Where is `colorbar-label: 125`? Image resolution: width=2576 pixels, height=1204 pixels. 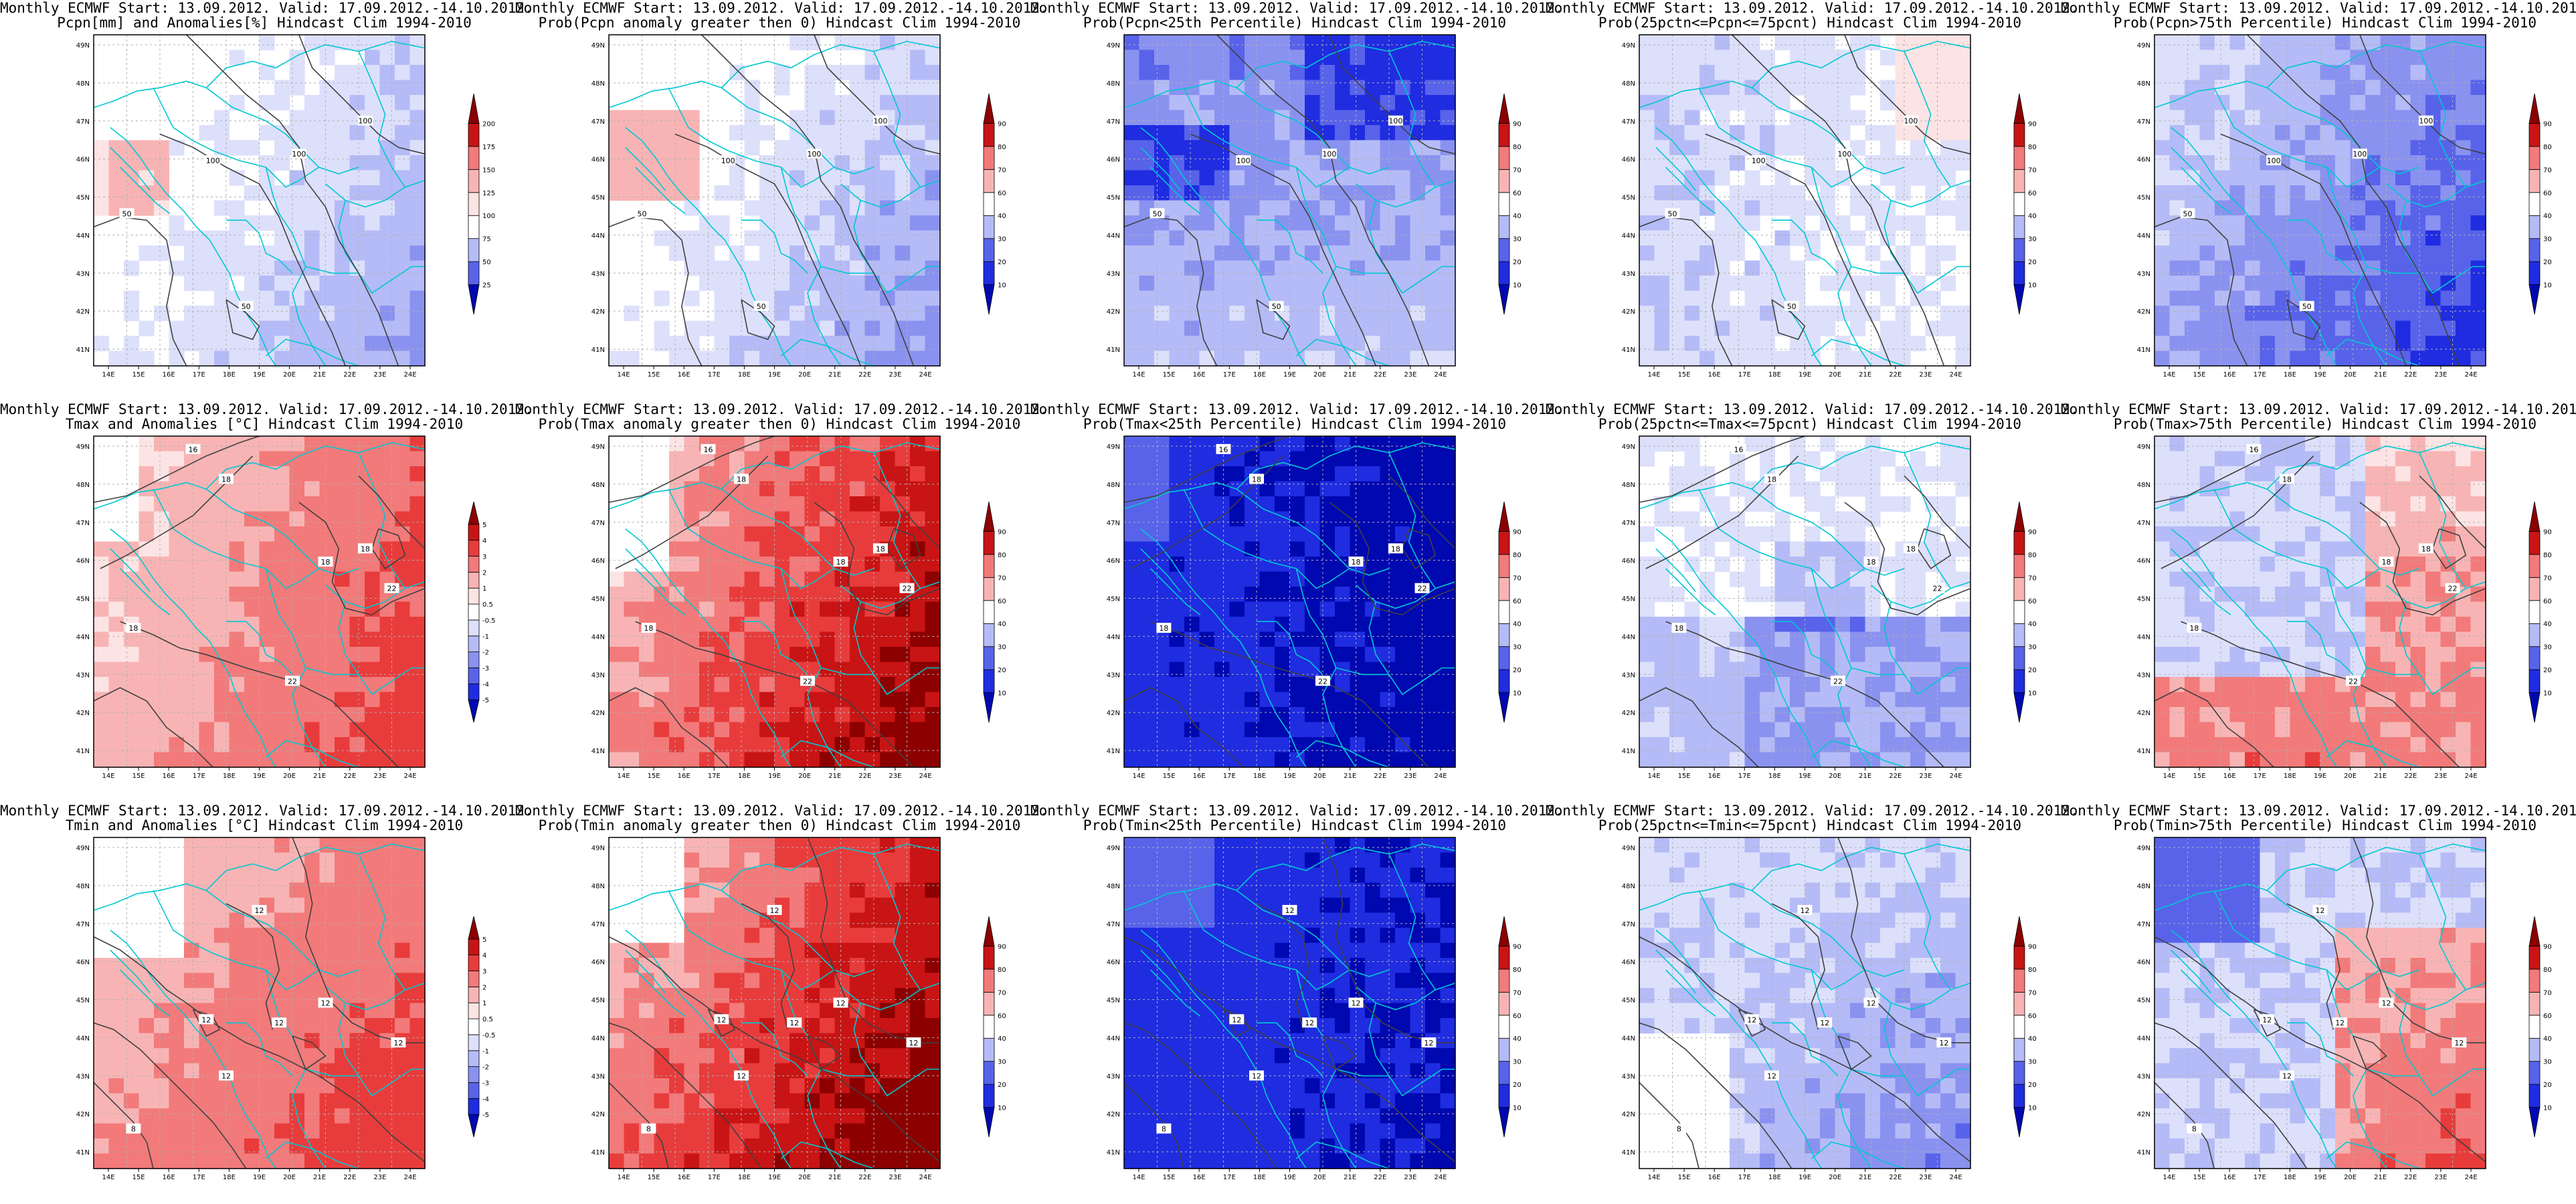 colorbar-label: 125 is located at coordinates (489, 193).